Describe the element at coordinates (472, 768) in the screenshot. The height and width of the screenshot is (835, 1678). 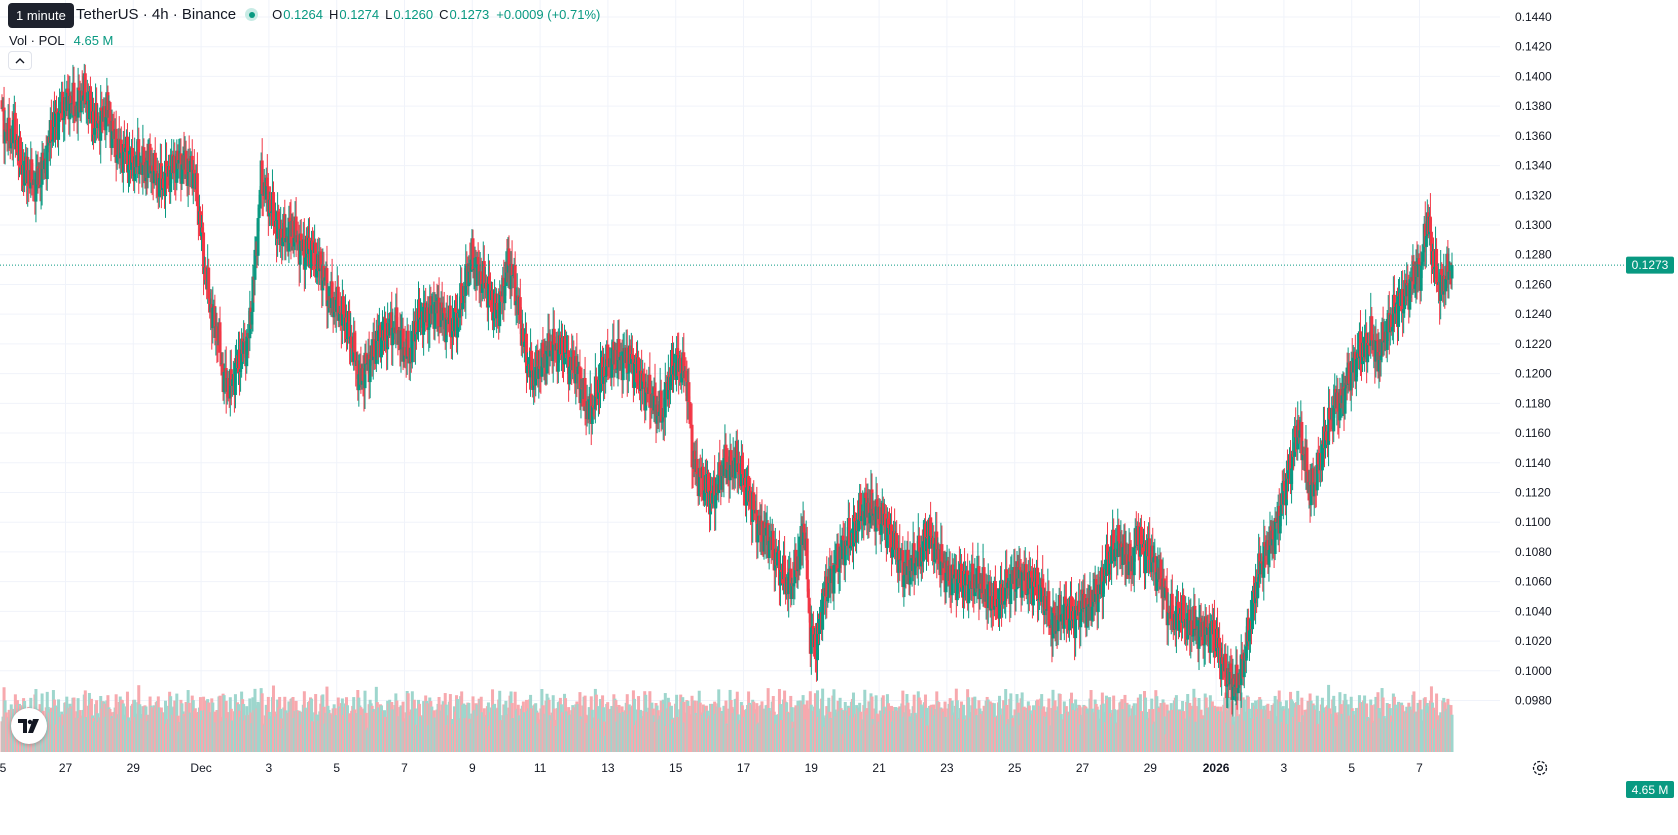
I see `time-tick-label: 9` at that location.